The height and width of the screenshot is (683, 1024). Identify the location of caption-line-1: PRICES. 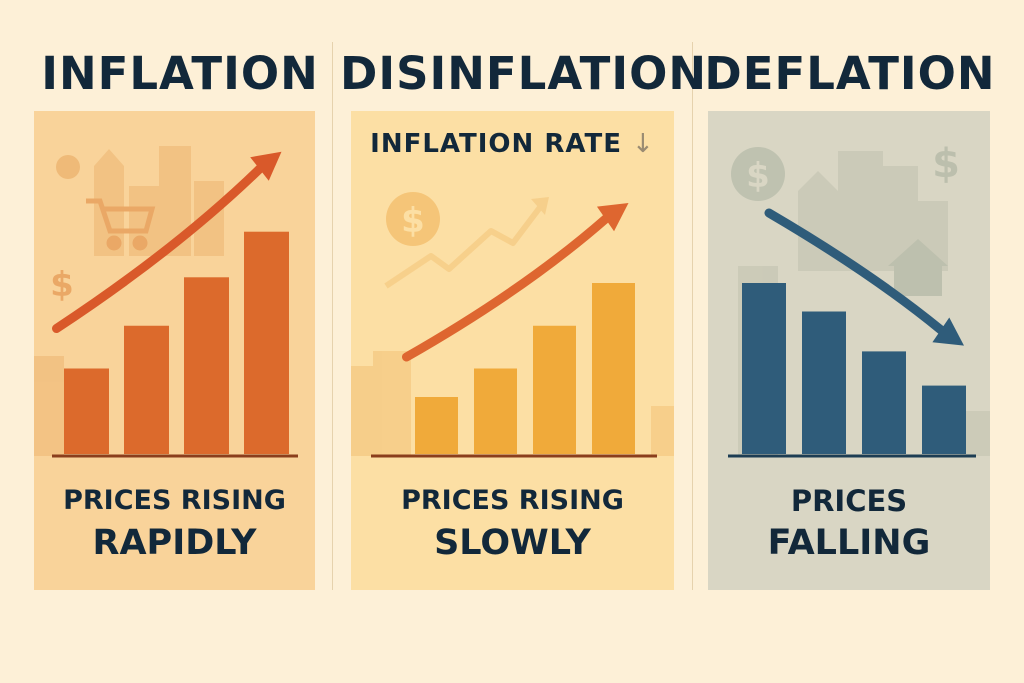
(849, 501).